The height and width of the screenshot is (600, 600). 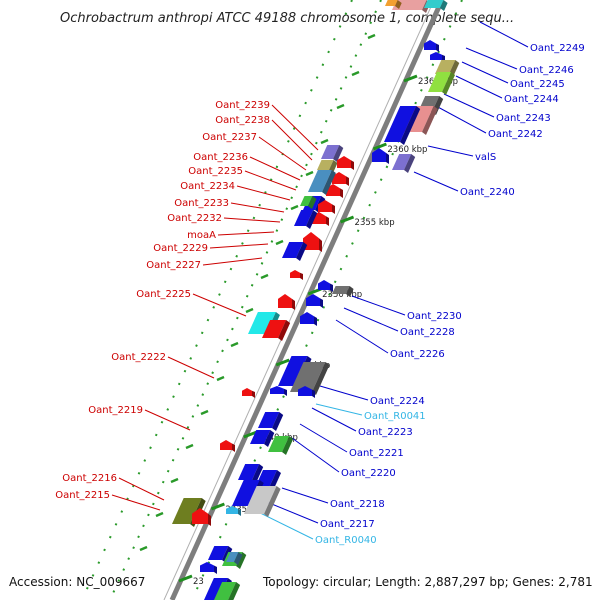 I want to click on gene-label-left: Oant_2234, so click(x=207, y=186).